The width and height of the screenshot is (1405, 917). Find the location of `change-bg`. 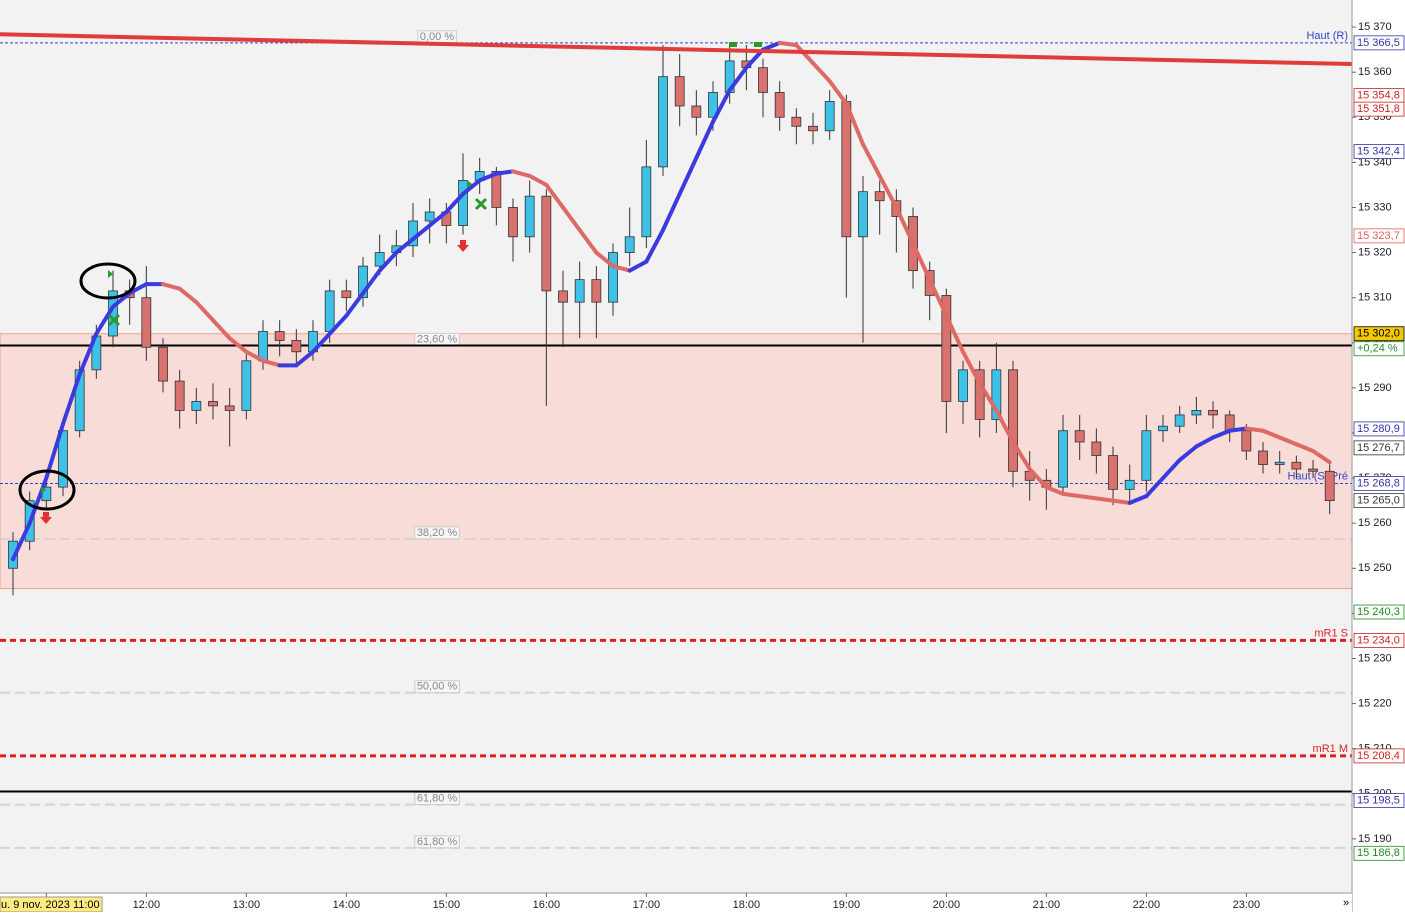

change-bg is located at coordinates (1379, 349).